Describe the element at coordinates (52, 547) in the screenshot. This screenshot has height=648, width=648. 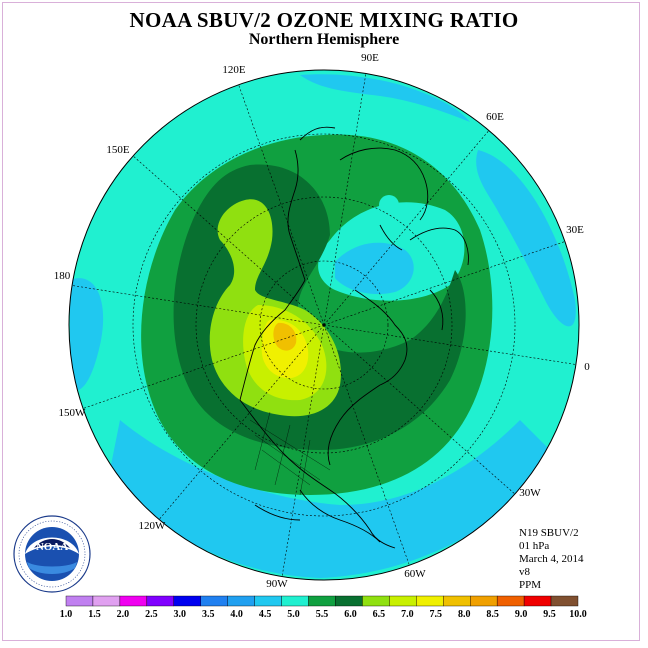
I see `noaa-logo-text: NOAA` at that location.